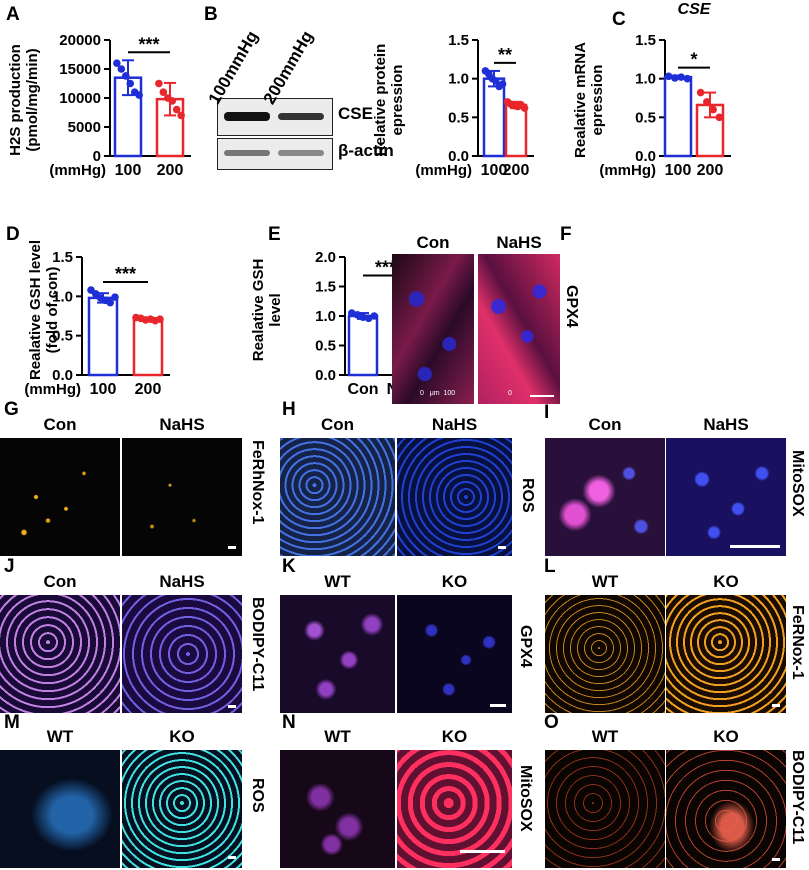  I want to click on panel-i-header-2: NaHS, so click(726, 424).